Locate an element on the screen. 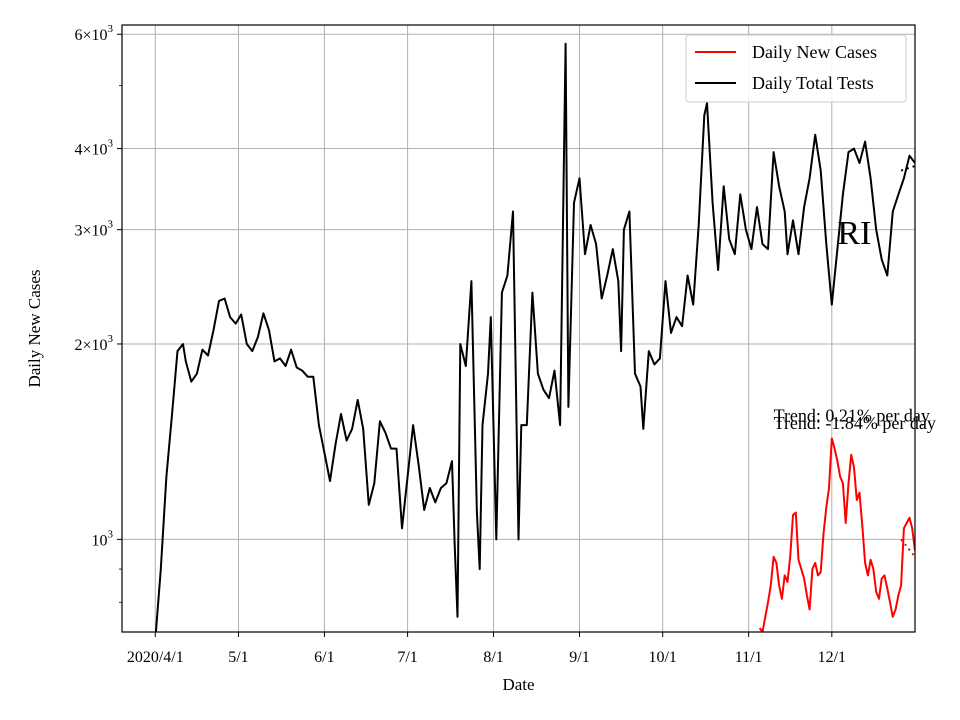 The height and width of the screenshot is (720, 960). y-tick-label: 4×10³ is located at coordinates (93, 148).